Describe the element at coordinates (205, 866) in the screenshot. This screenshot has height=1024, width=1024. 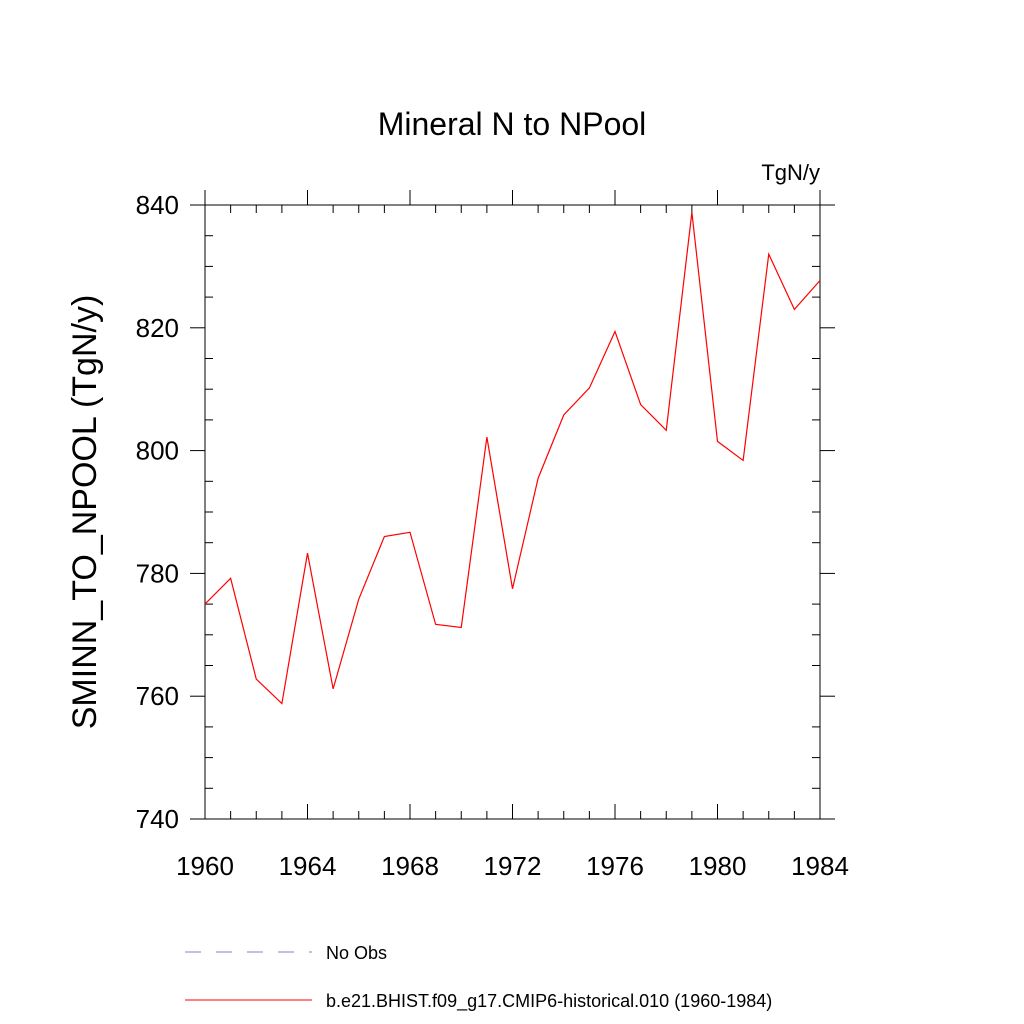
I see `x-tick-label: 1960` at that location.